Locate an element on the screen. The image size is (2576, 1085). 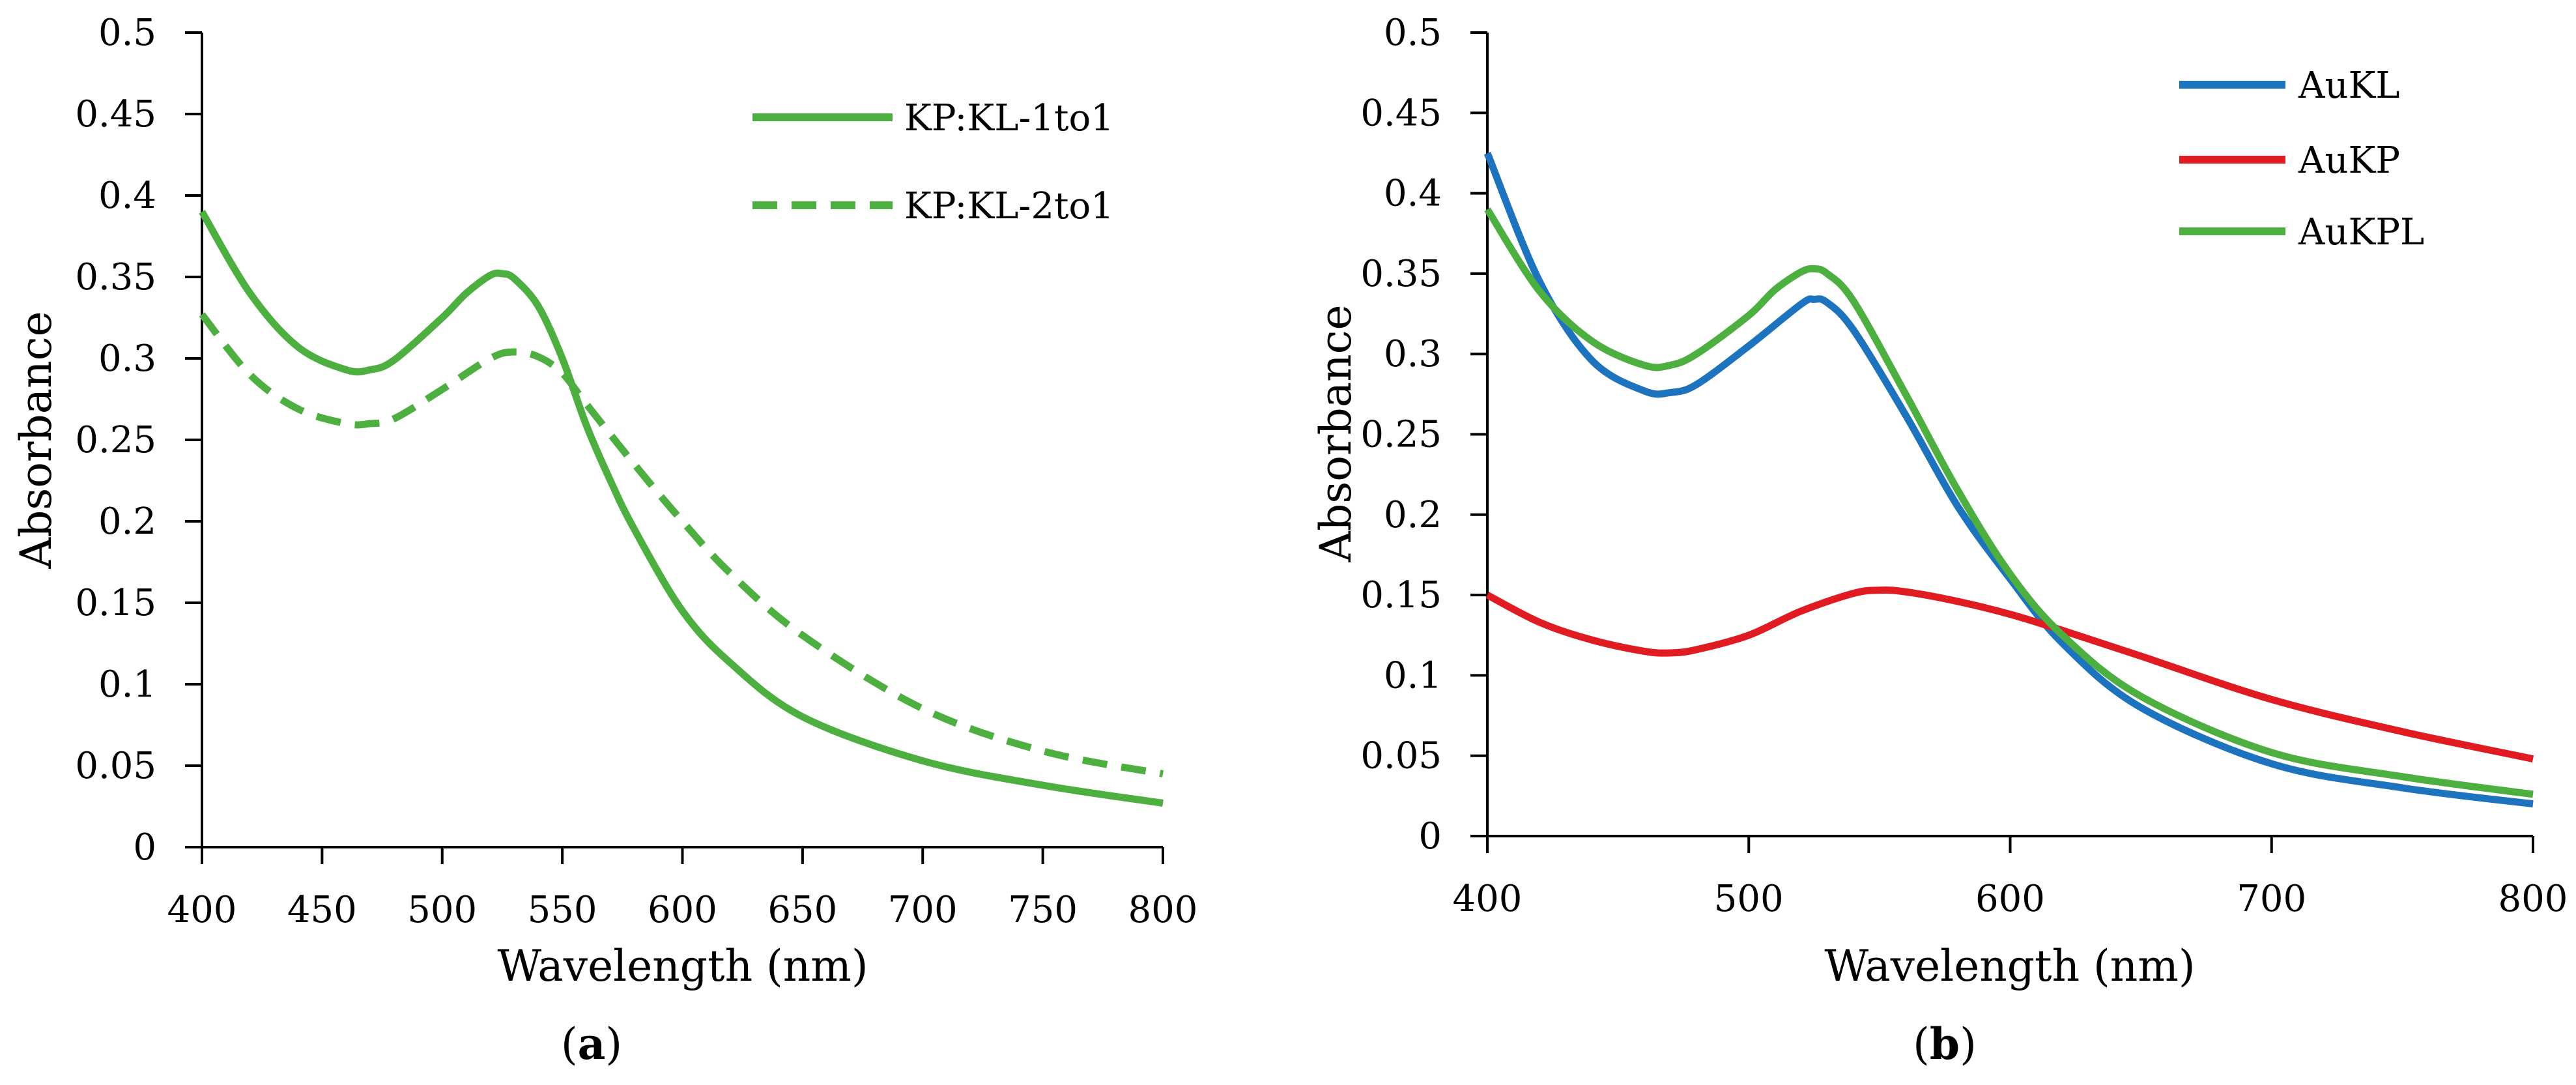
x-tick-label: 450 is located at coordinates (322, 910).